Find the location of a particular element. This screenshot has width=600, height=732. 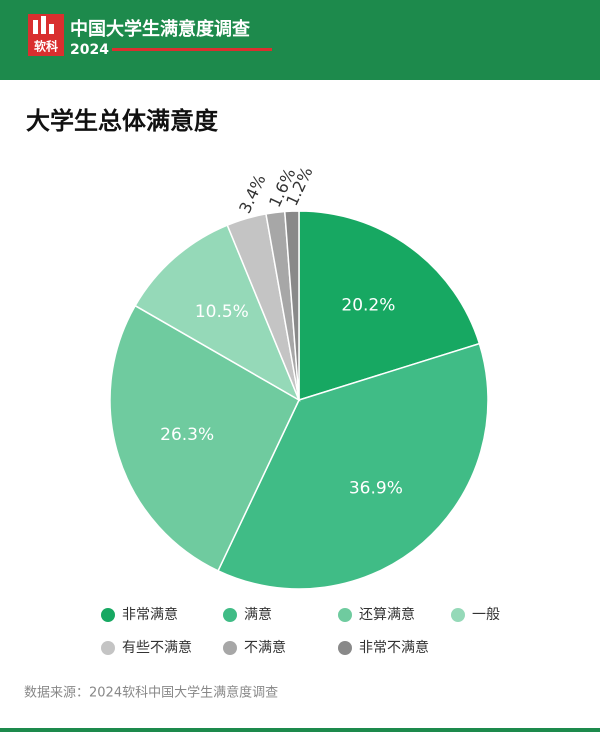

header-title: 中国大学生满意度调查 is located at coordinates (160, 29).